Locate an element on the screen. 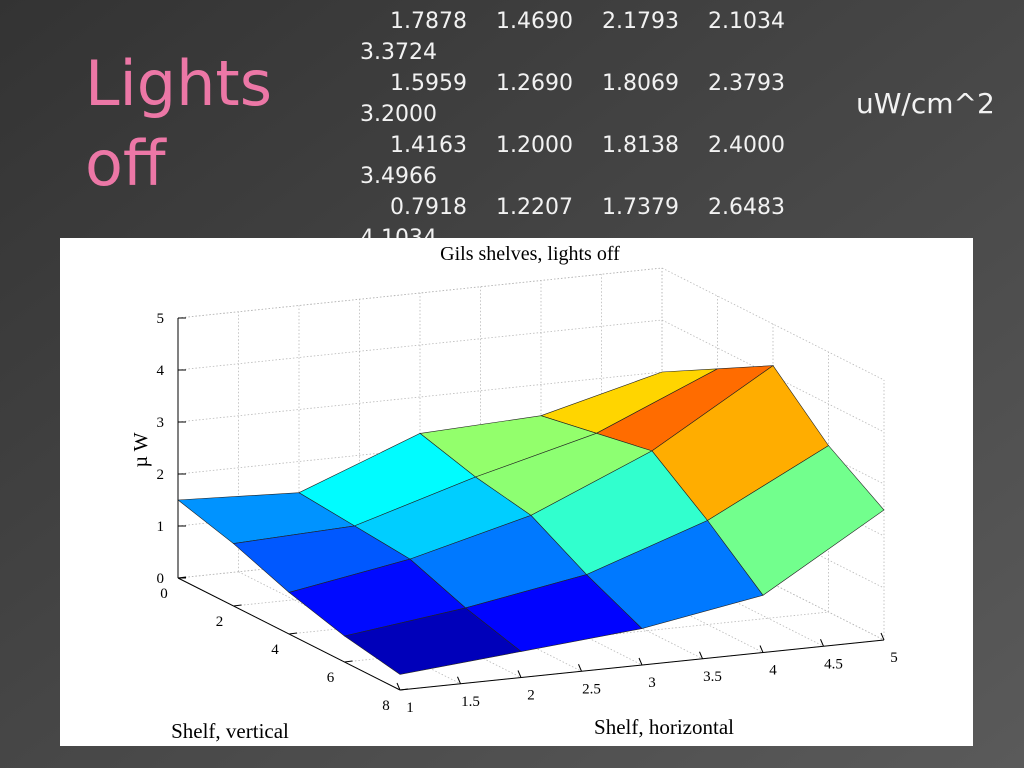  z-tick-label: 1 is located at coordinates (161, 527).